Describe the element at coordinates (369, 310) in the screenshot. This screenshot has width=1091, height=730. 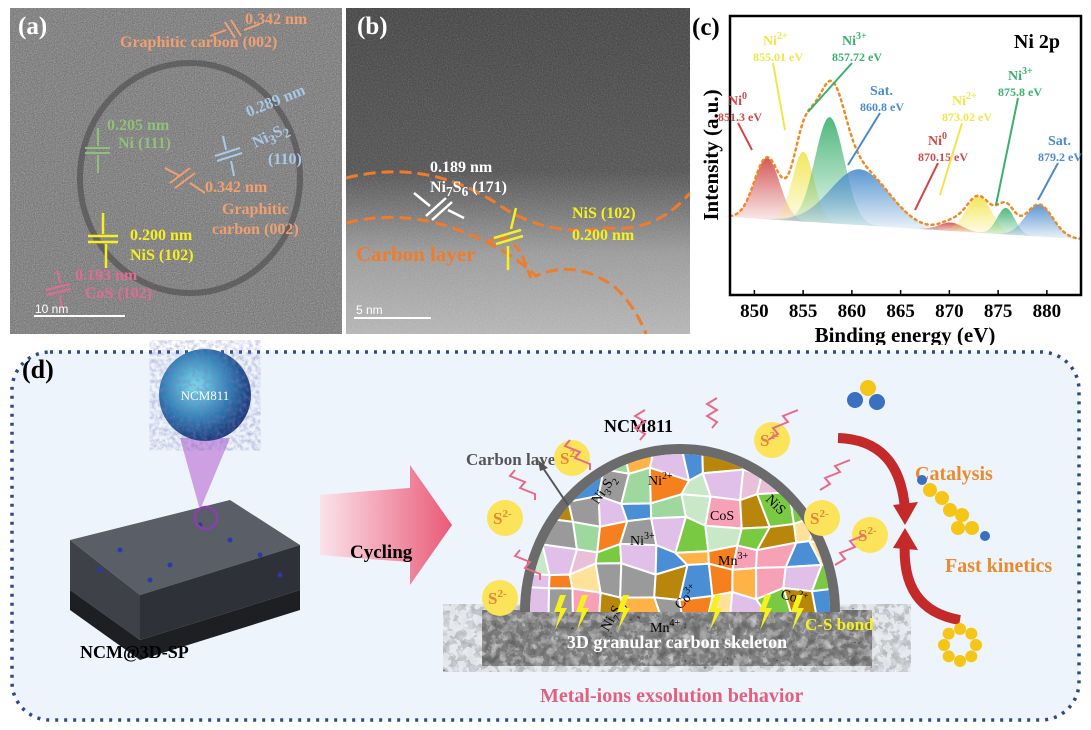
I see `scale-bar-label: 5 nm` at that location.